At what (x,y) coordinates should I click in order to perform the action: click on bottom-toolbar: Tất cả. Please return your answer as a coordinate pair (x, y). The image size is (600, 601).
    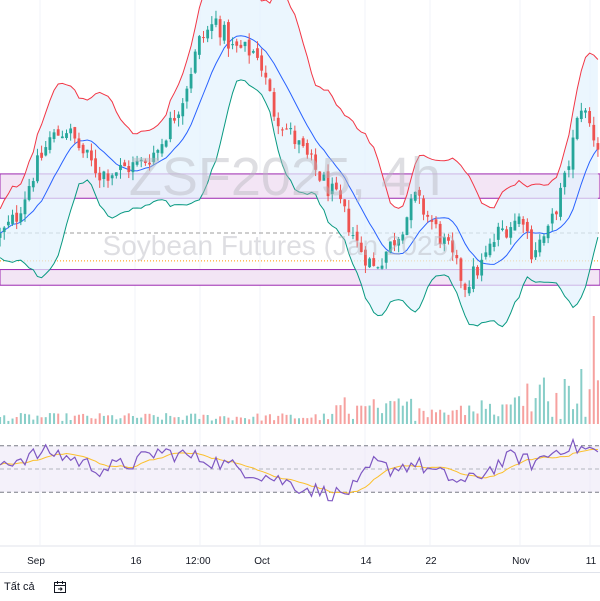
    Looking at the image, I should click on (300, 586).